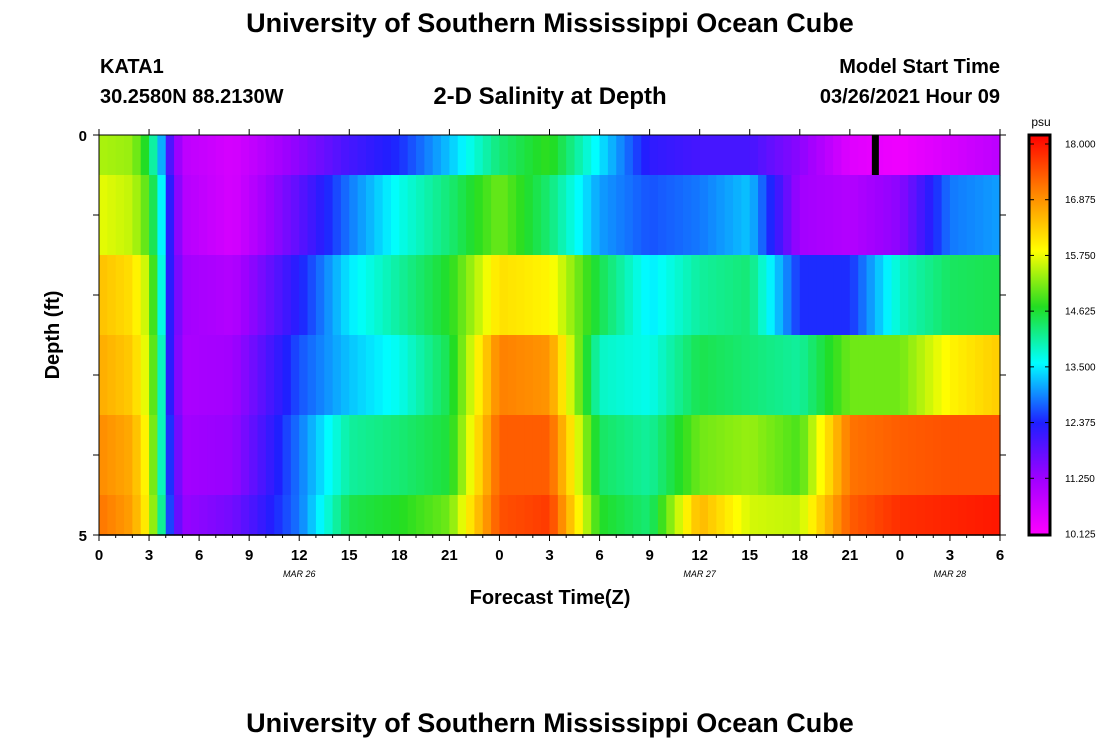 Image resolution: width=1100 pixels, height=750 pixels. What do you see at coordinates (649, 555) in the screenshot?
I see `x-tick-label: 9` at bounding box center [649, 555].